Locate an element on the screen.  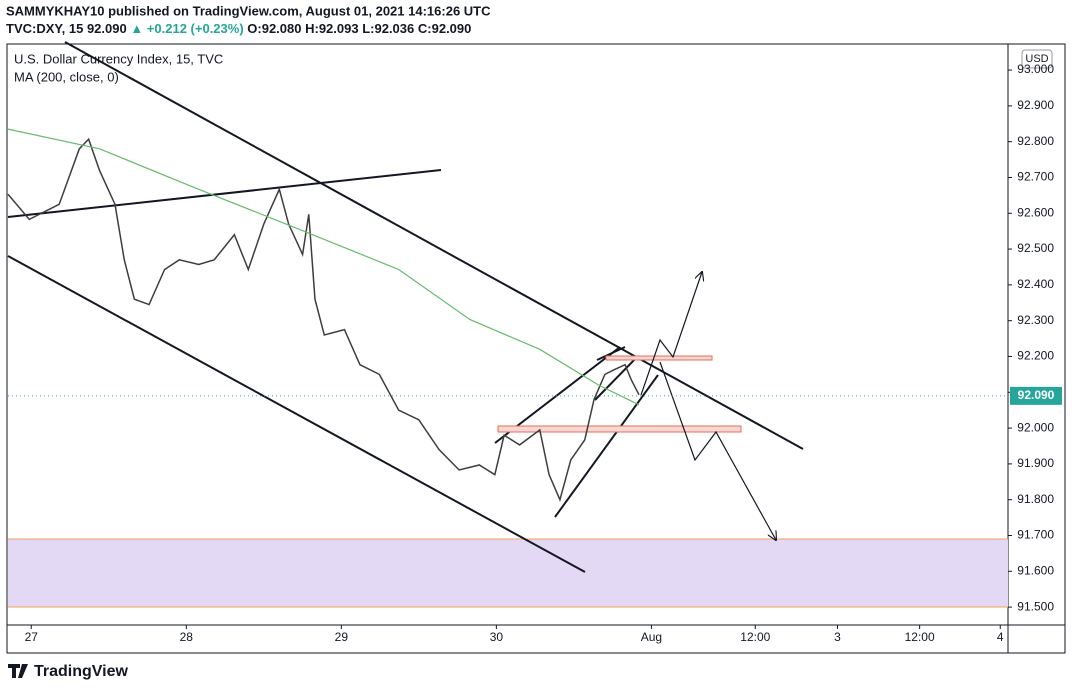
y-tick-label: 91.800 is located at coordinates (1035, 499).